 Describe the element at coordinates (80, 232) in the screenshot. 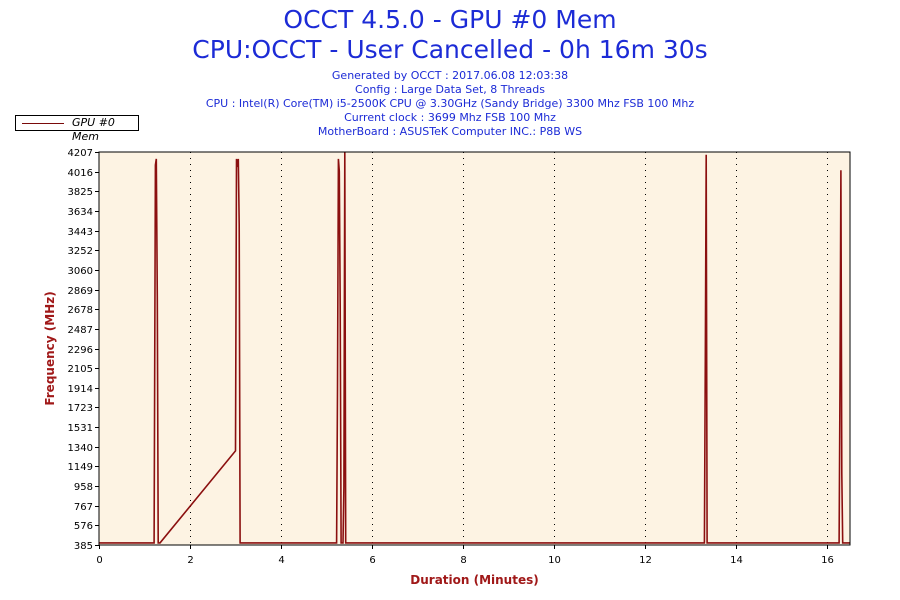

I see `y-tick-label: 3443` at that location.